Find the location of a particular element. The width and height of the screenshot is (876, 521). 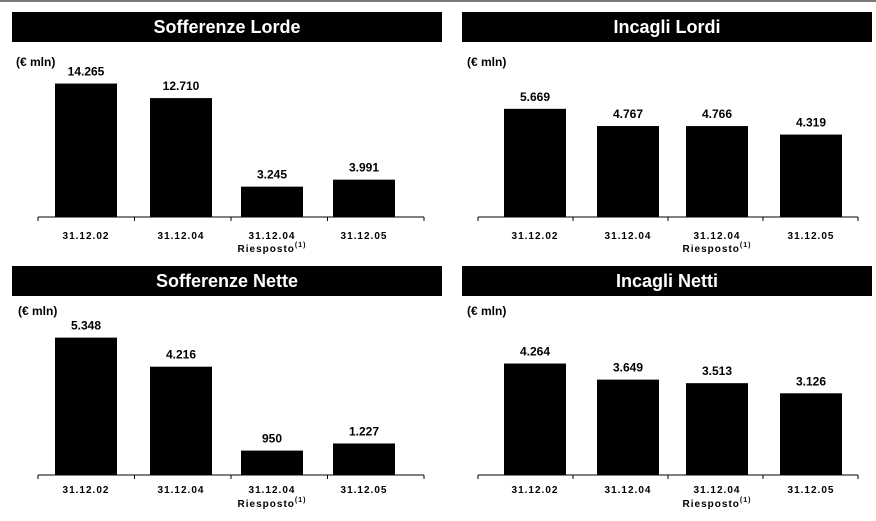

data-label: 3.991 is located at coordinates (364, 168).